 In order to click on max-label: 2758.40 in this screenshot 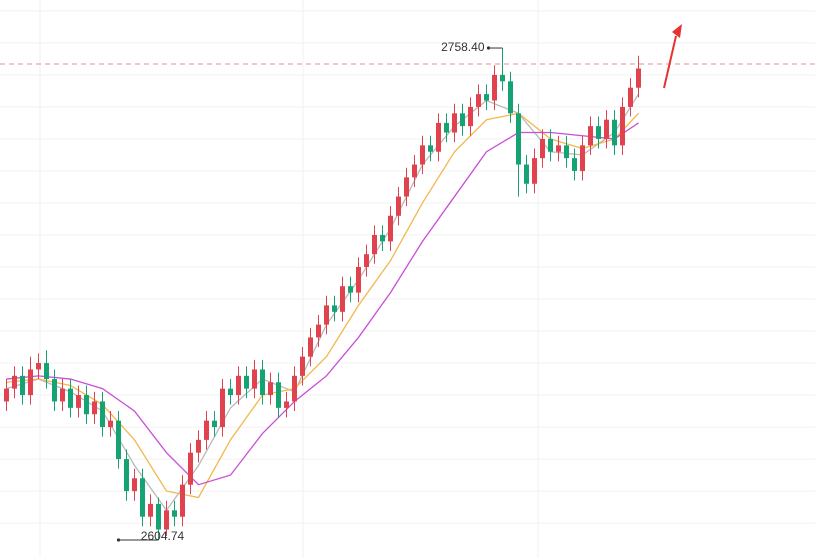, I will do `click(463, 47)`.